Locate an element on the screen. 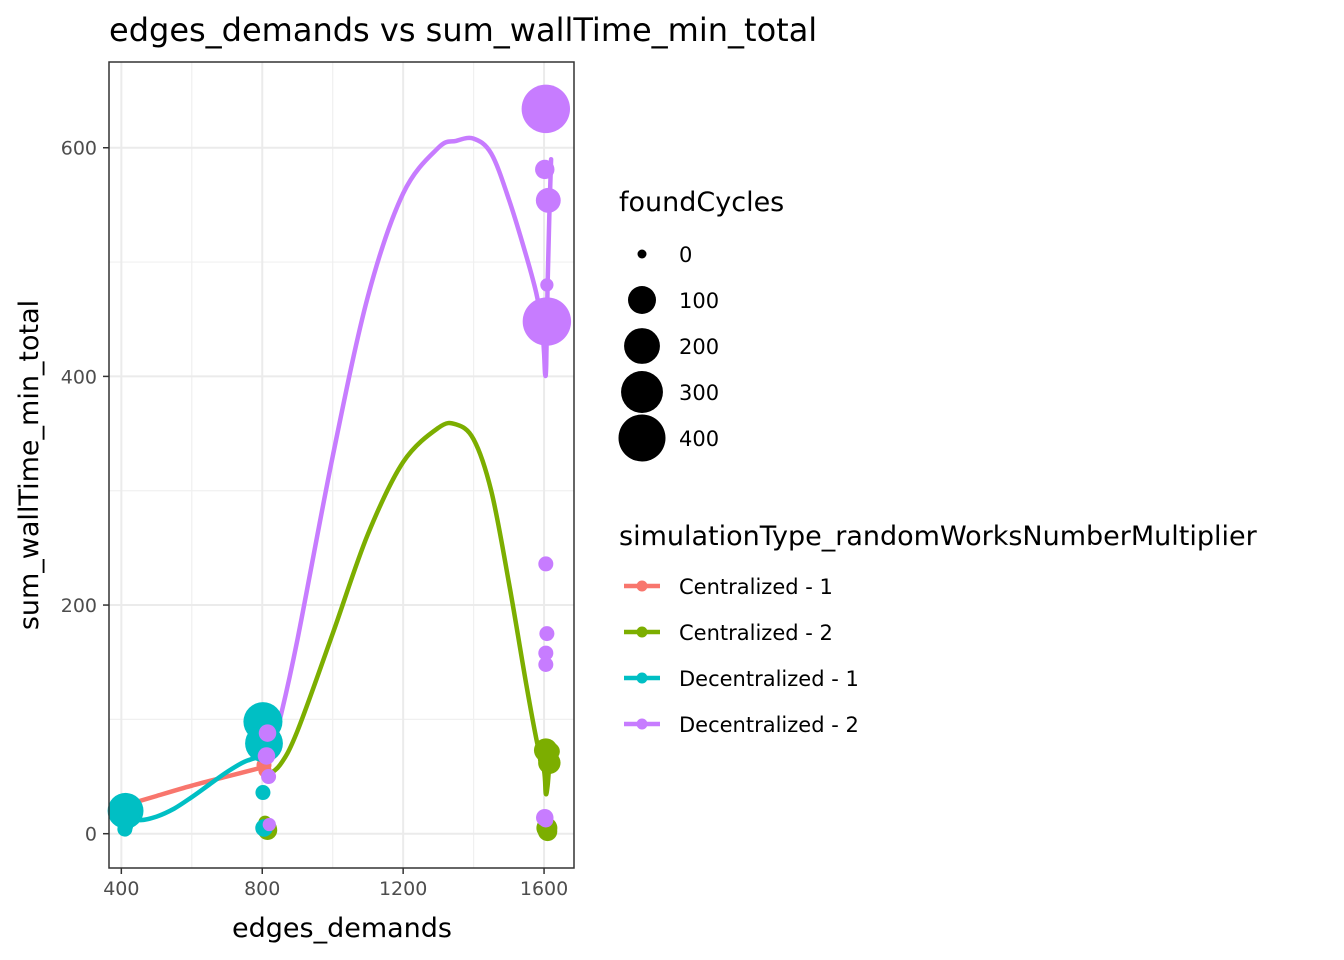 The width and height of the screenshot is (1344, 960). y-tick-label: 600 is located at coordinates (79, 149).